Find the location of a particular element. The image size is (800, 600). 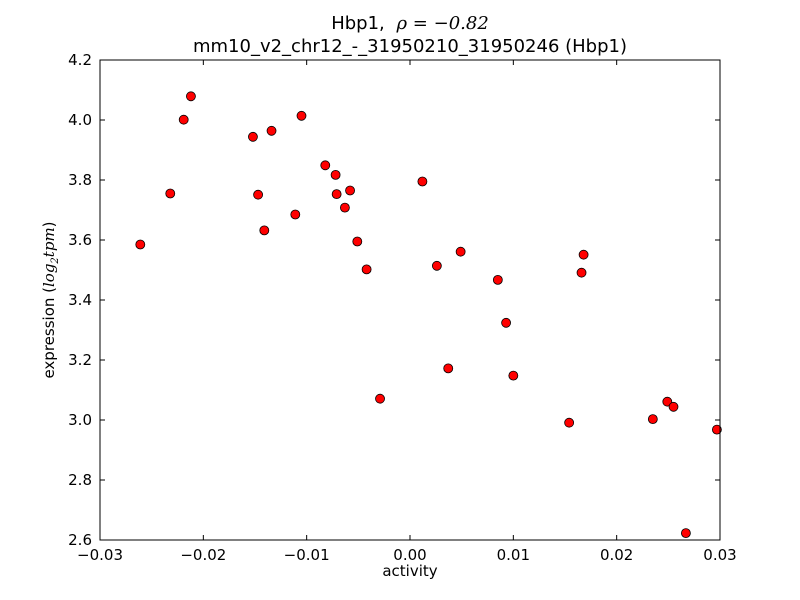

y-tick-label: 3.0 is located at coordinates (80, 420).